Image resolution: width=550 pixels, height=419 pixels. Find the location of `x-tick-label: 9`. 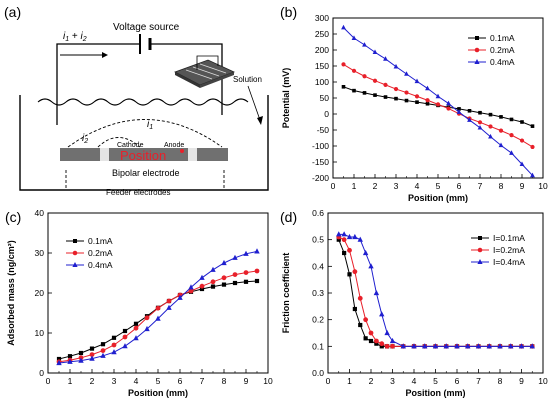

x-tick-label: 9 is located at coordinates (522, 186).